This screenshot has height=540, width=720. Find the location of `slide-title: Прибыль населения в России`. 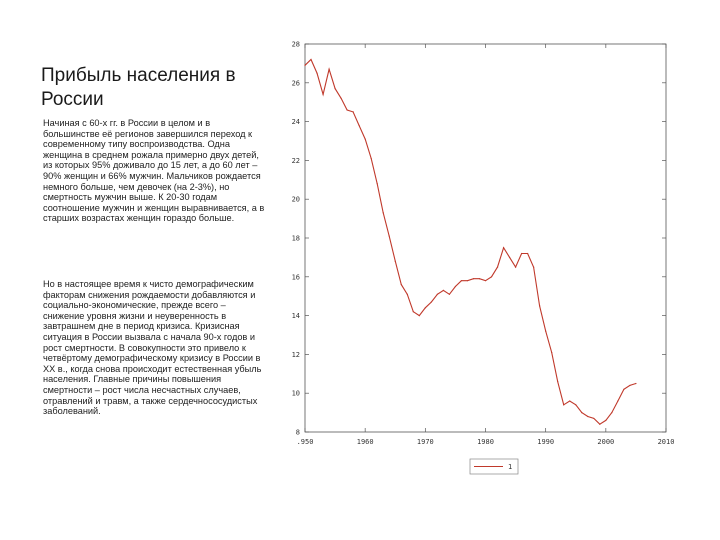

slide-title: Прибыль населения в России is located at coordinates (138, 87).